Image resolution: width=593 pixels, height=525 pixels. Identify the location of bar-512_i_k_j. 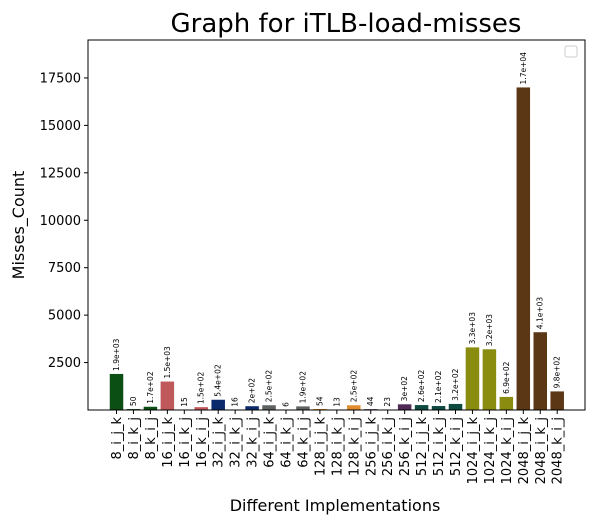
(438, 408).